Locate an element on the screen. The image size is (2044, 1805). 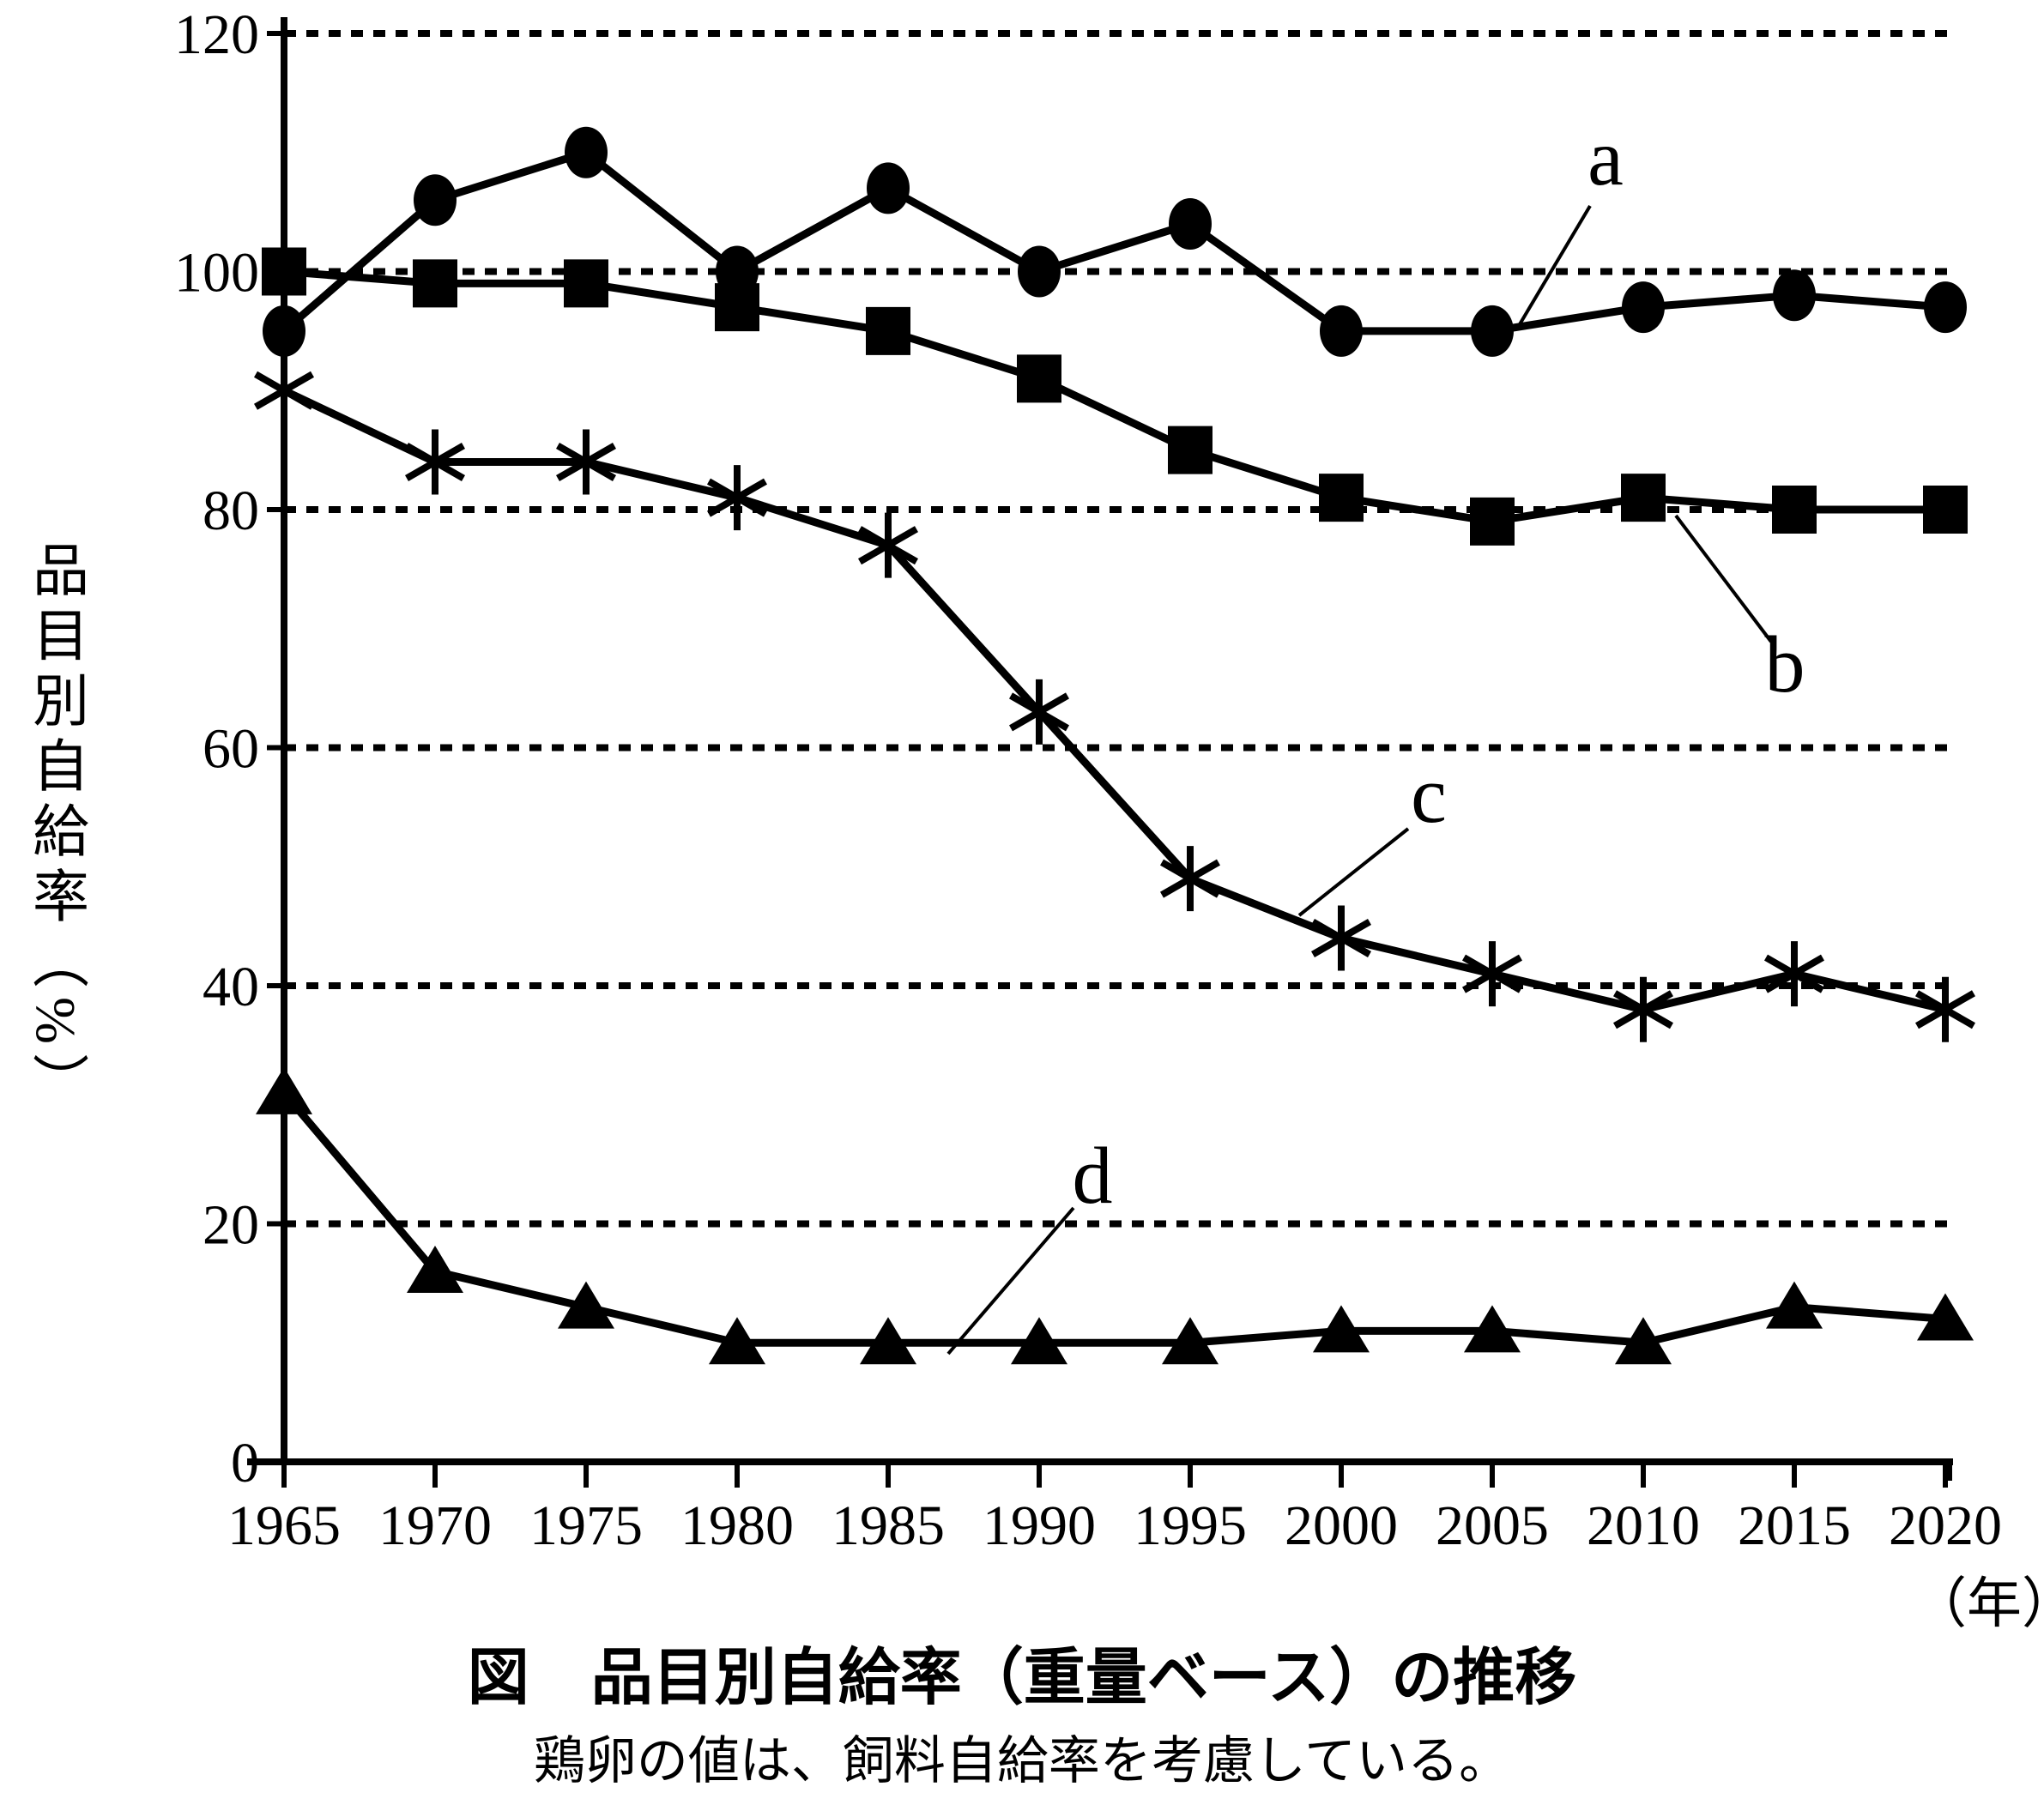
figure-note: 鶏卵の値は、飼料自給率を考慮している。 is located at coordinates (1022, 1761).